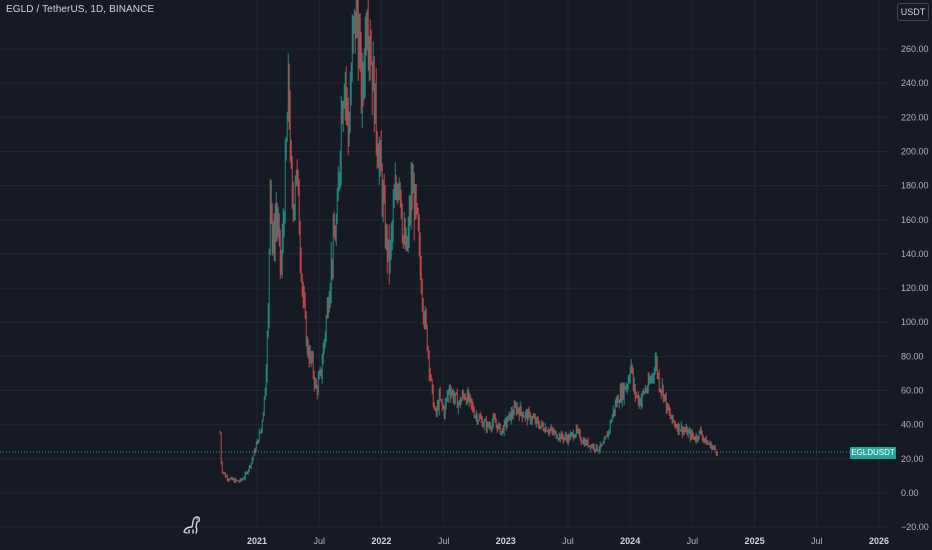  I want to click on time-axis: 2021 Jul 2022 Jul 2023 Jul 2024 Jul 2025 Jul 2026, so click(568, 541).